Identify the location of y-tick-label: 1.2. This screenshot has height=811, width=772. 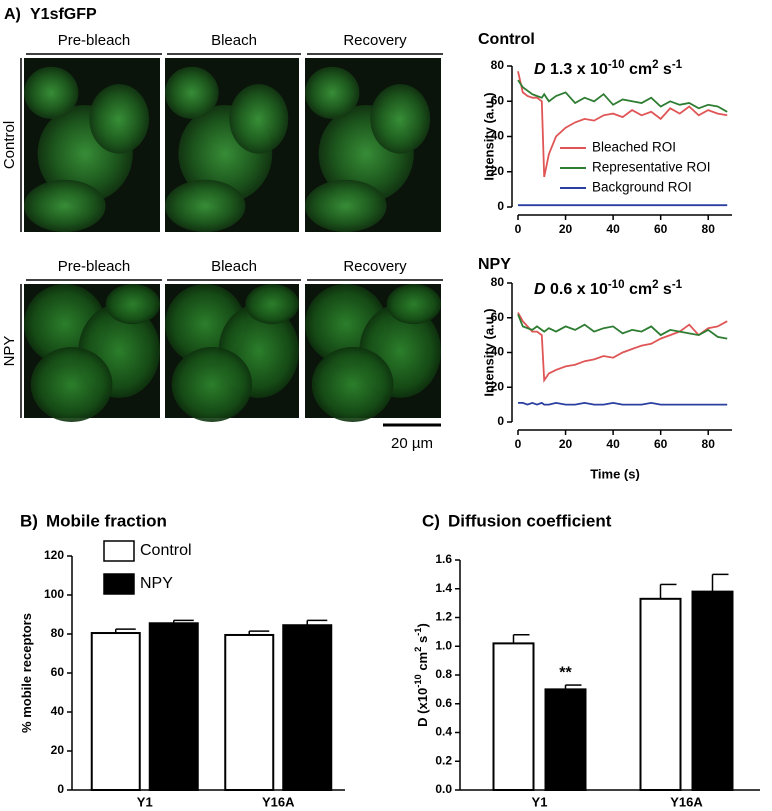
(443, 617).